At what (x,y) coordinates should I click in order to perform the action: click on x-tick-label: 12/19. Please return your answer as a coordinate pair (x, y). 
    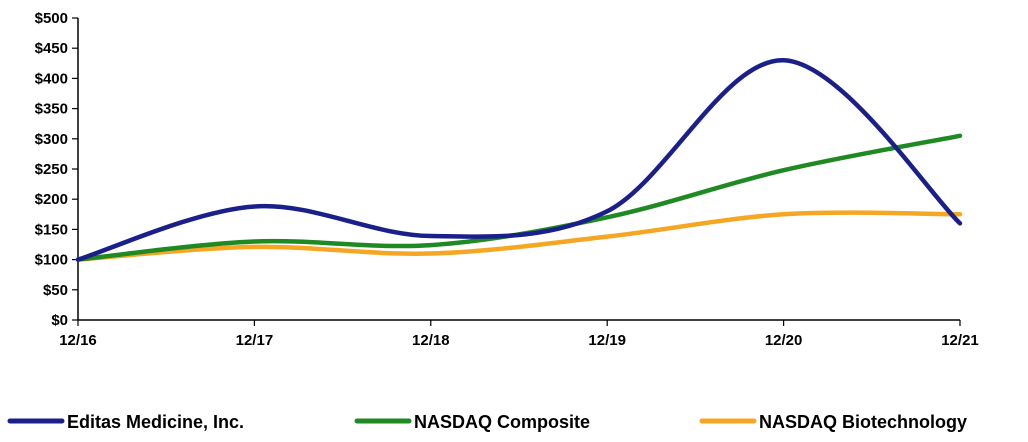
    Looking at the image, I should click on (607, 340).